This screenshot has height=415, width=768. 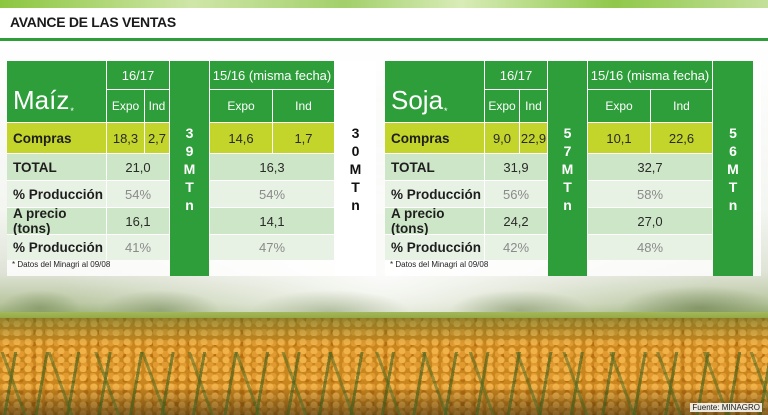 I want to click on cell-value: 41%, so click(x=138, y=247).